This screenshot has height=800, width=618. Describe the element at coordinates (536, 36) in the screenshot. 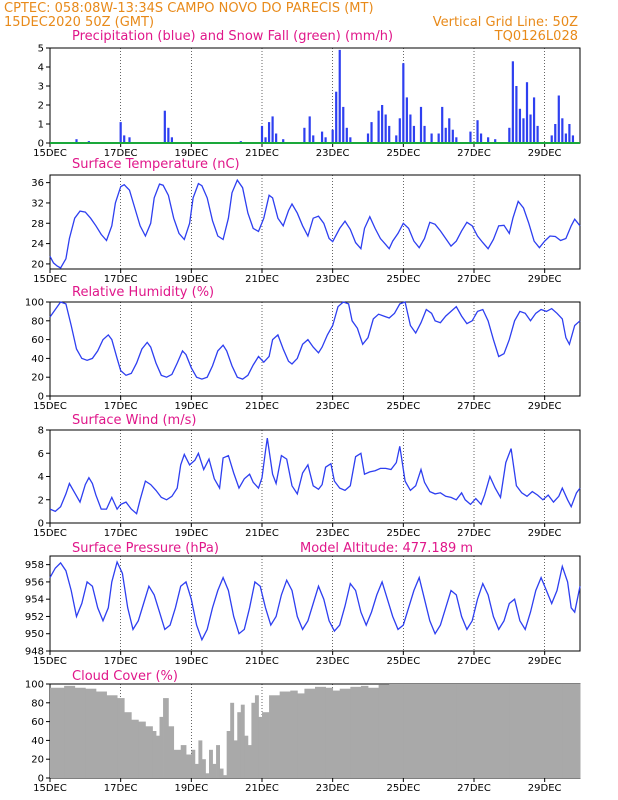

I see `header-model: TQ0126L028` at that location.